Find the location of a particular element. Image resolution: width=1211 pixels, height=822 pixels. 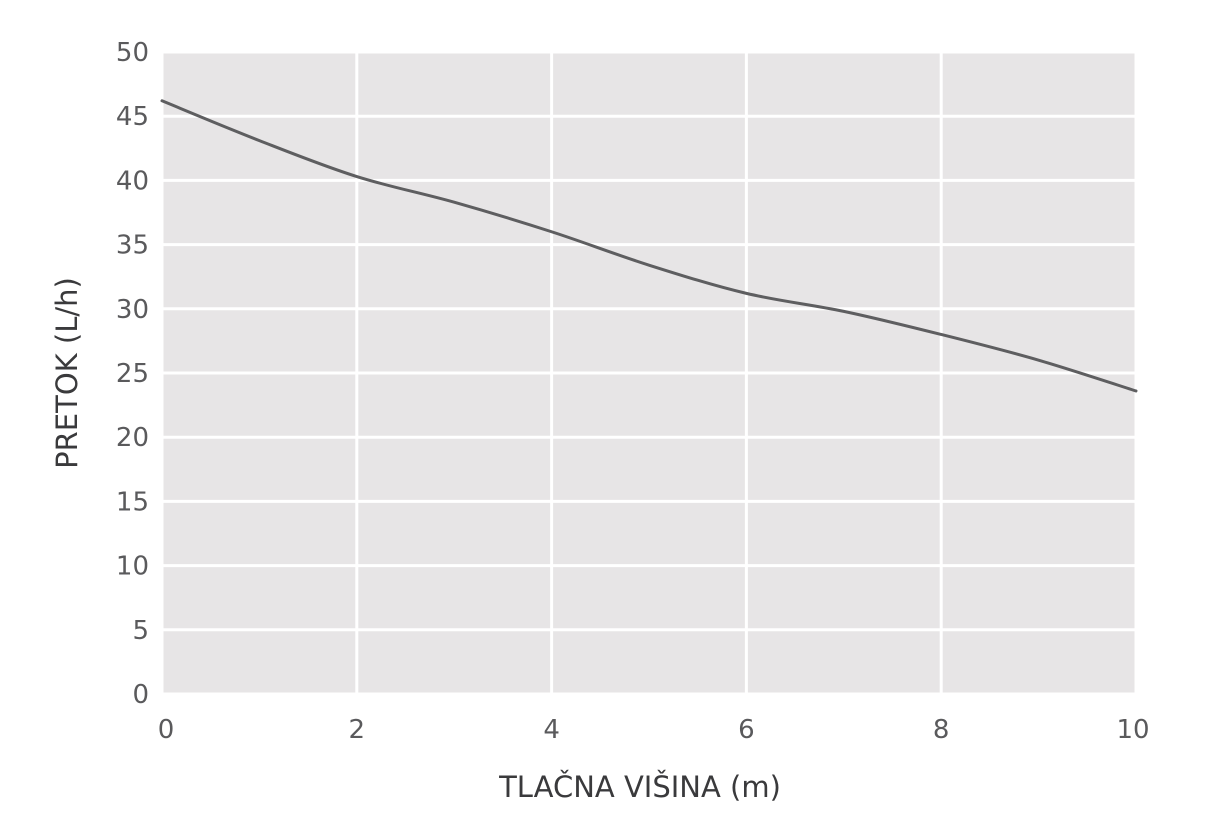

y-tick-label: 0 is located at coordinates (140, 695).